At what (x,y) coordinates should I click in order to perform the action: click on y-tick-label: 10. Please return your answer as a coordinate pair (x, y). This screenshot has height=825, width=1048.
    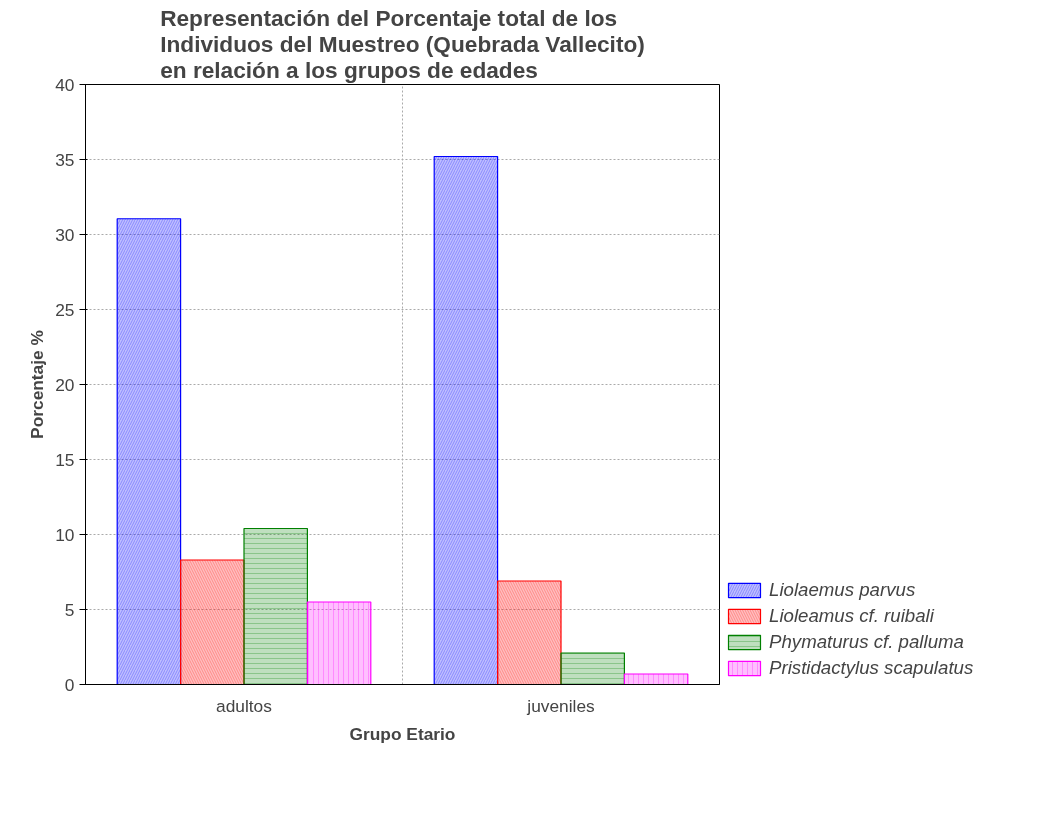
    Looking at the image, I should click on (65, 534).